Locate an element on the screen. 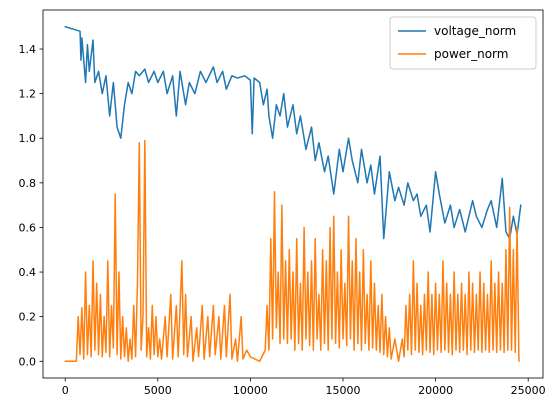  y-tick-label: 0.0 is located at coordinates (28, 361).